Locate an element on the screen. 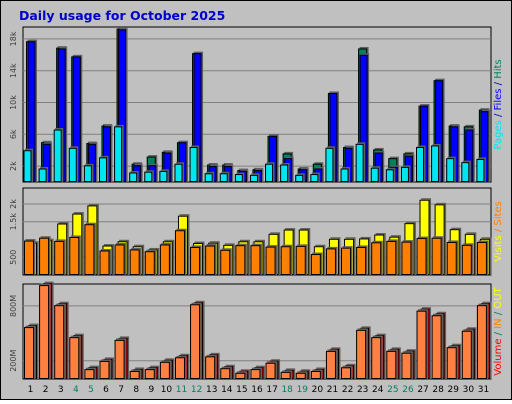  x-tick-label-day-14: 14 is located at coordinates (227, 390).